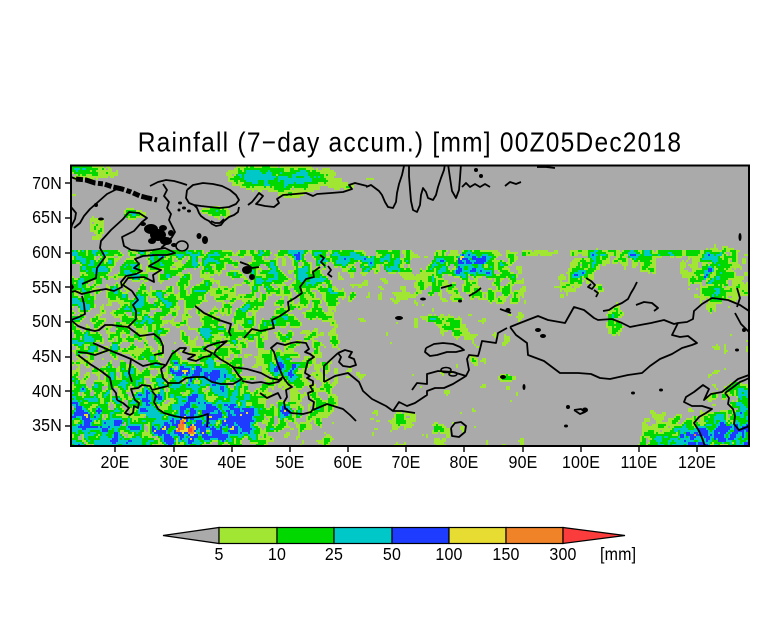 This screenshot has height=617, width=784. Describe the element at coordinates (334, 554) in the screenshot. I see `svg-text: 25` at that location.